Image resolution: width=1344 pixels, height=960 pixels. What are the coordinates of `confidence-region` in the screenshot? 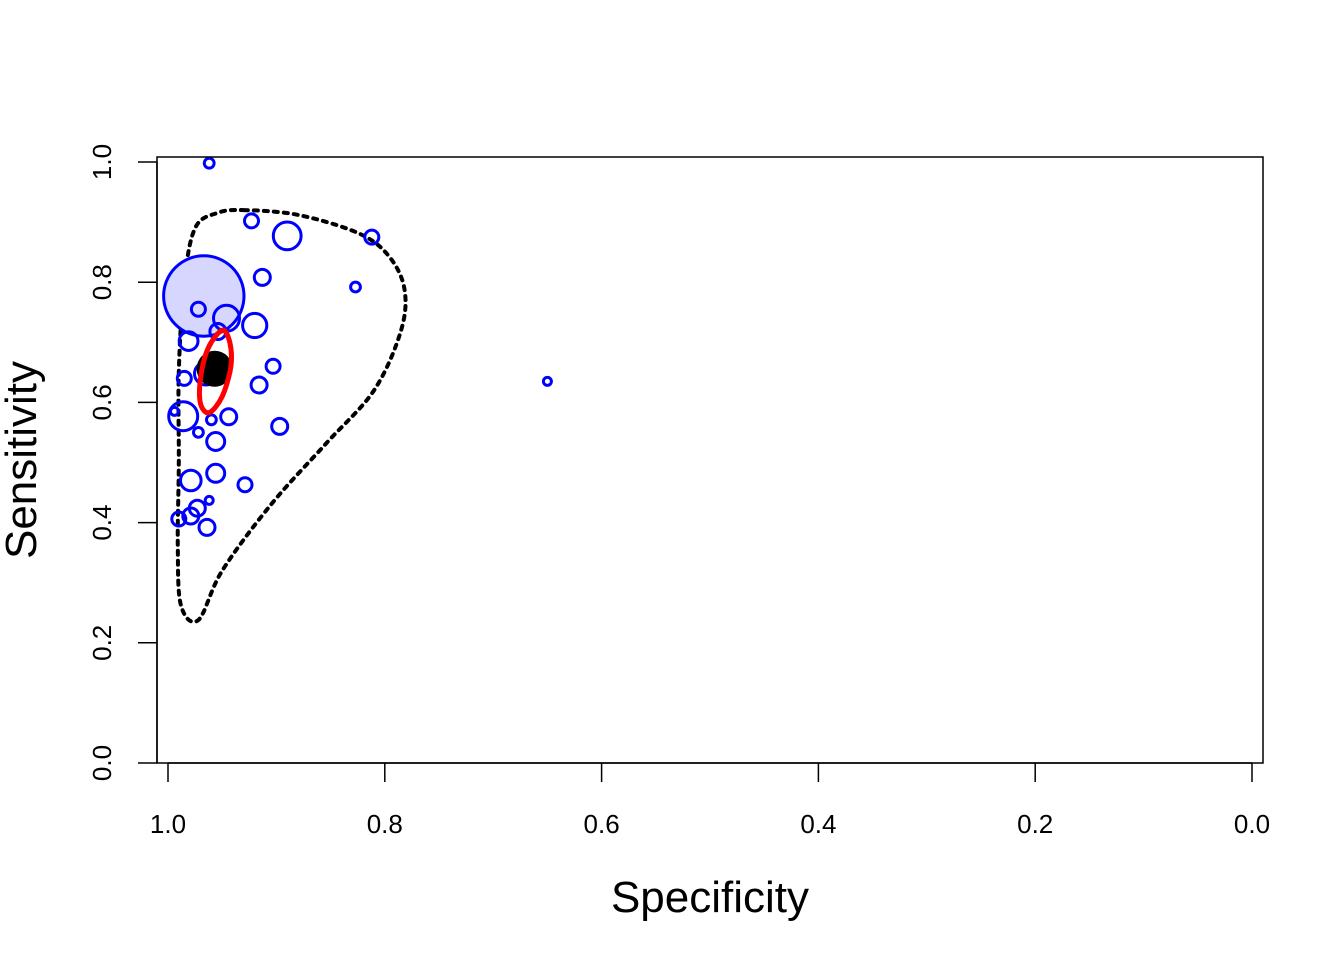 It's located at (215, 371).